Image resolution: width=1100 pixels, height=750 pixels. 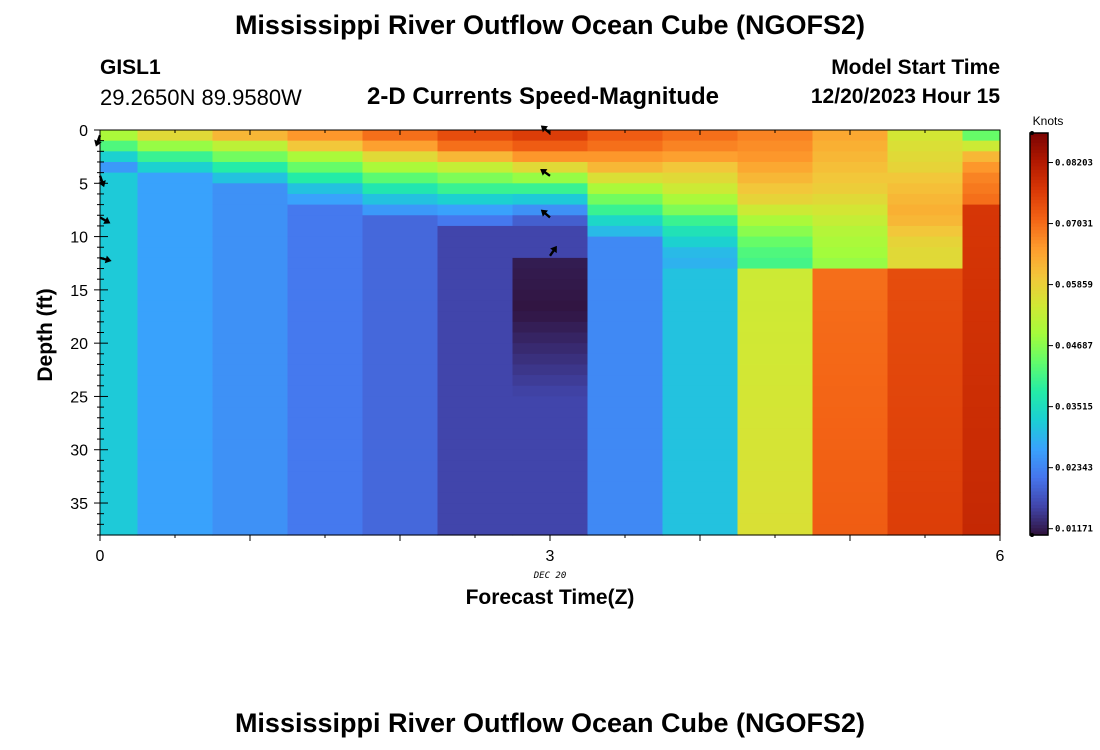 I want to click on date-label: DEC 20, so click(x=550, y=576).